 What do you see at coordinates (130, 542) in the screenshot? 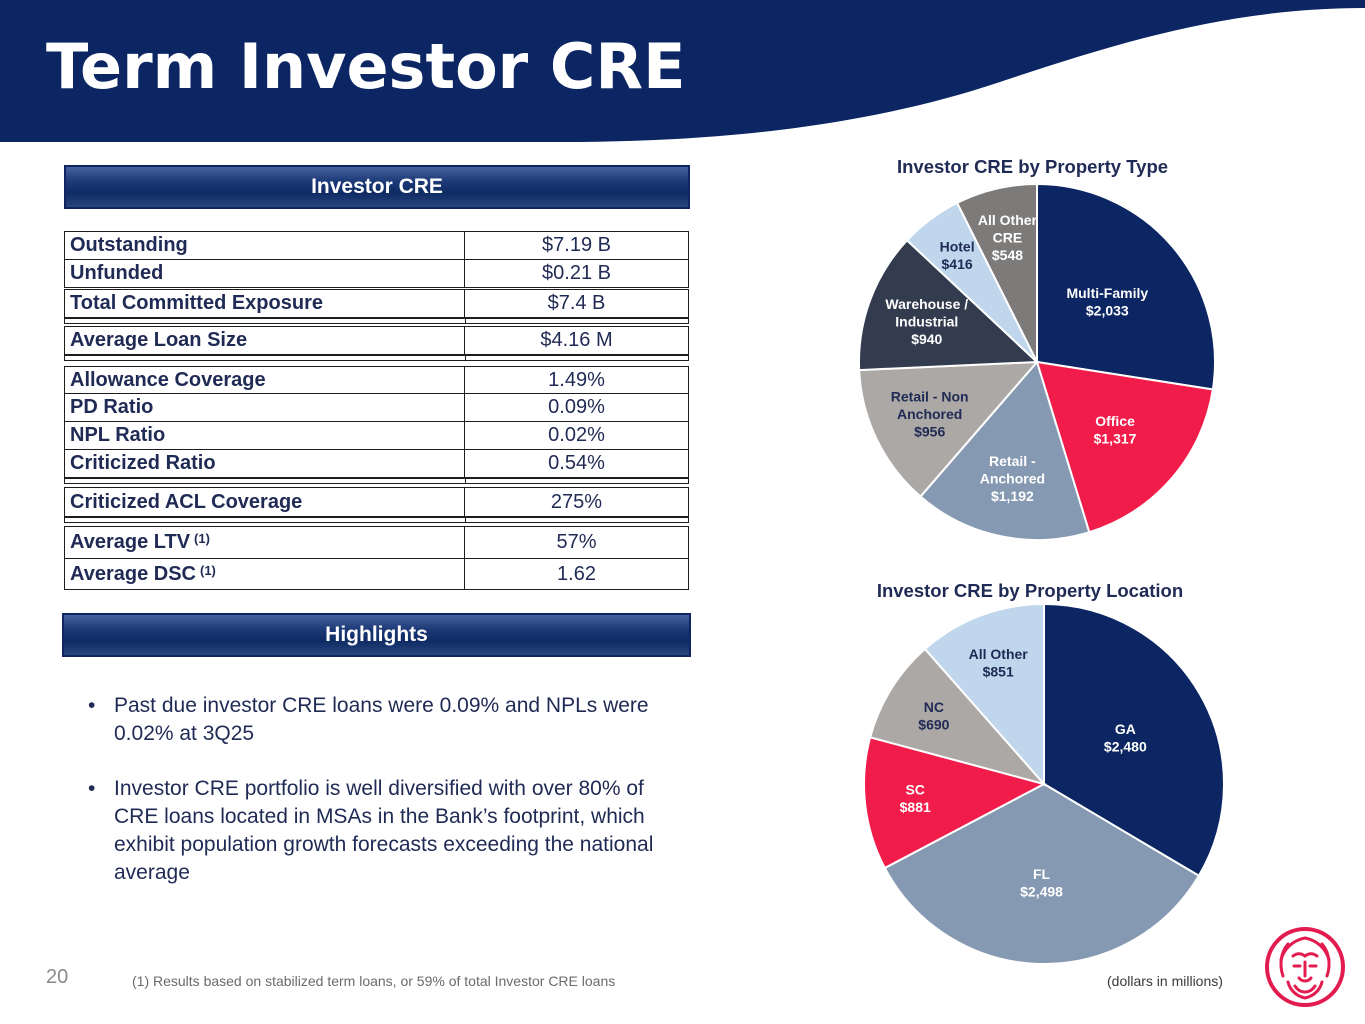
I see `average-ltv-label: Average LTV` at bounding box center [130, 542].